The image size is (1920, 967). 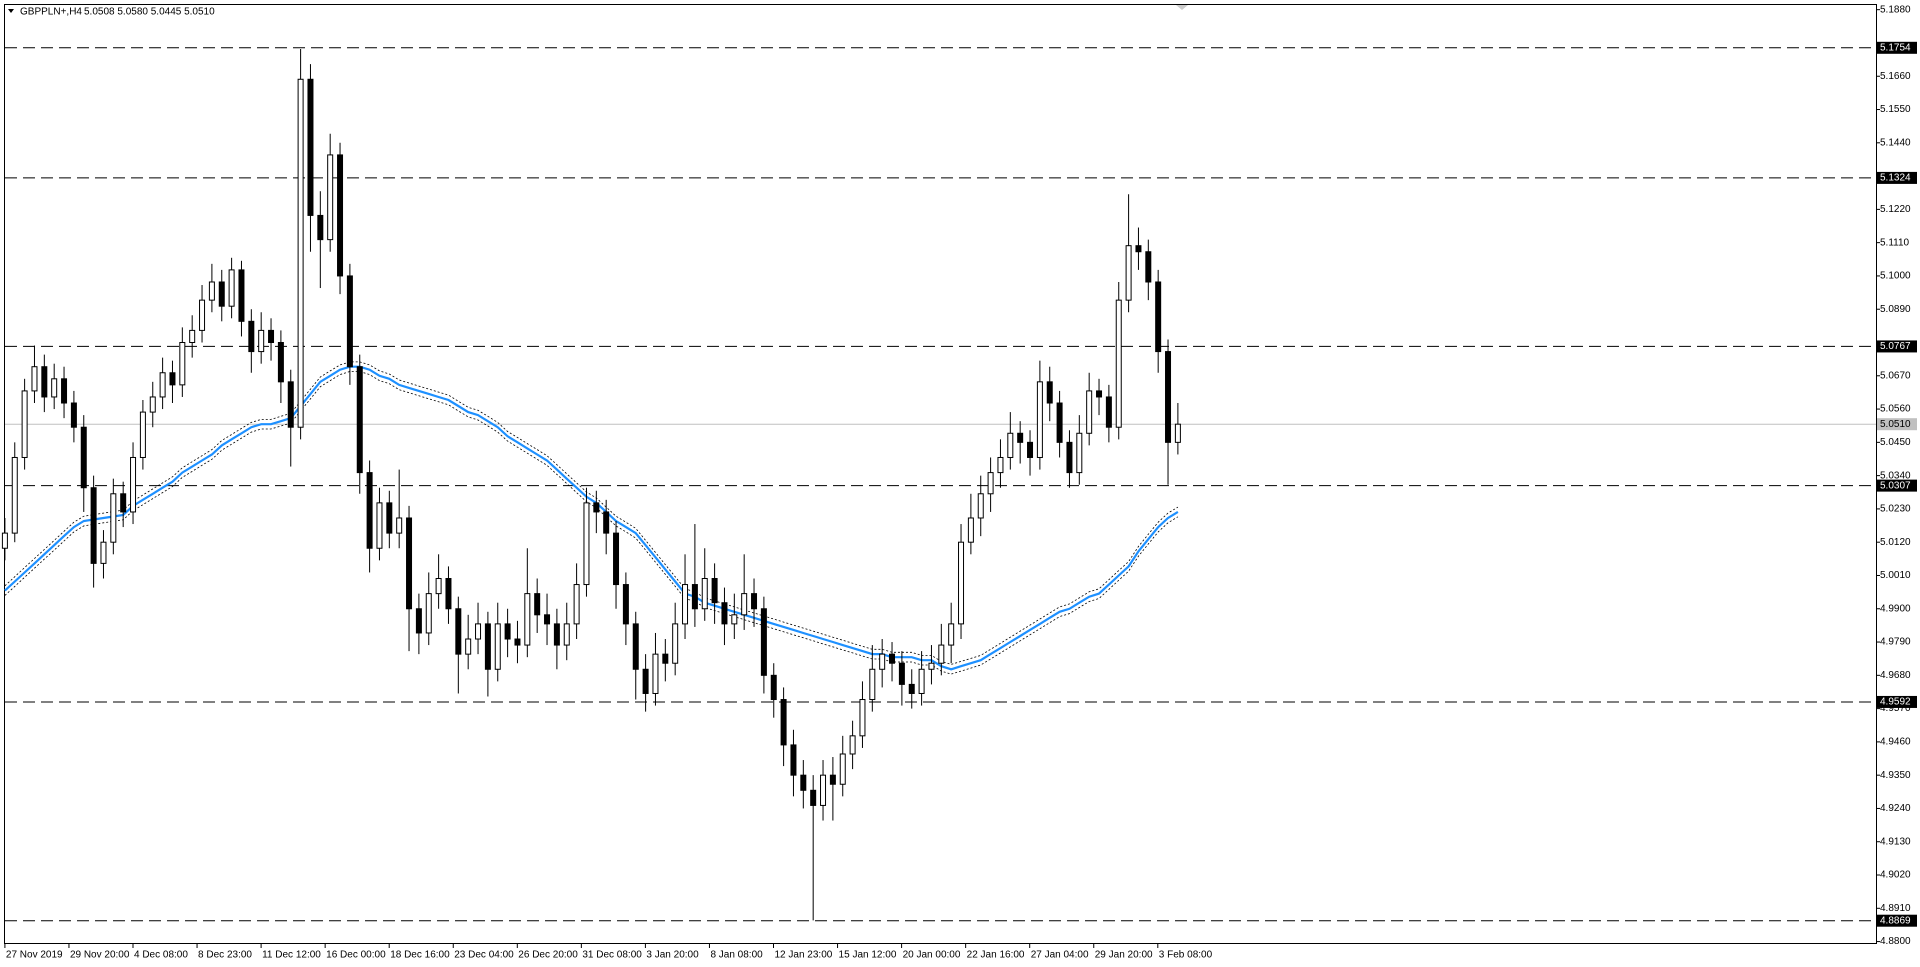 What do you see at coordinates (1895, 642) in the screenshot?
I see `y-tick-label: 4.9790` at bounding box center [1895, 642].